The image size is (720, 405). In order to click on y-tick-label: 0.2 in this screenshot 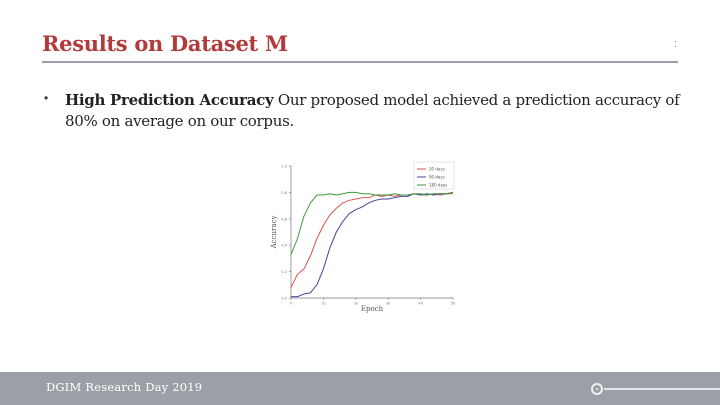, I will do `click(284, 272)`.